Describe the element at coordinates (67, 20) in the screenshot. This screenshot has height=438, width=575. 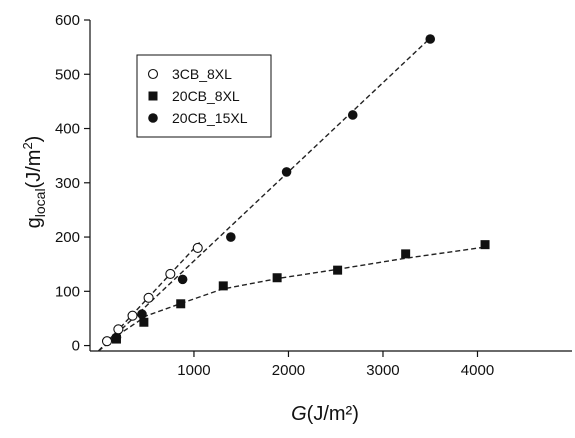
I see `y-tick-label: 600` at that location.